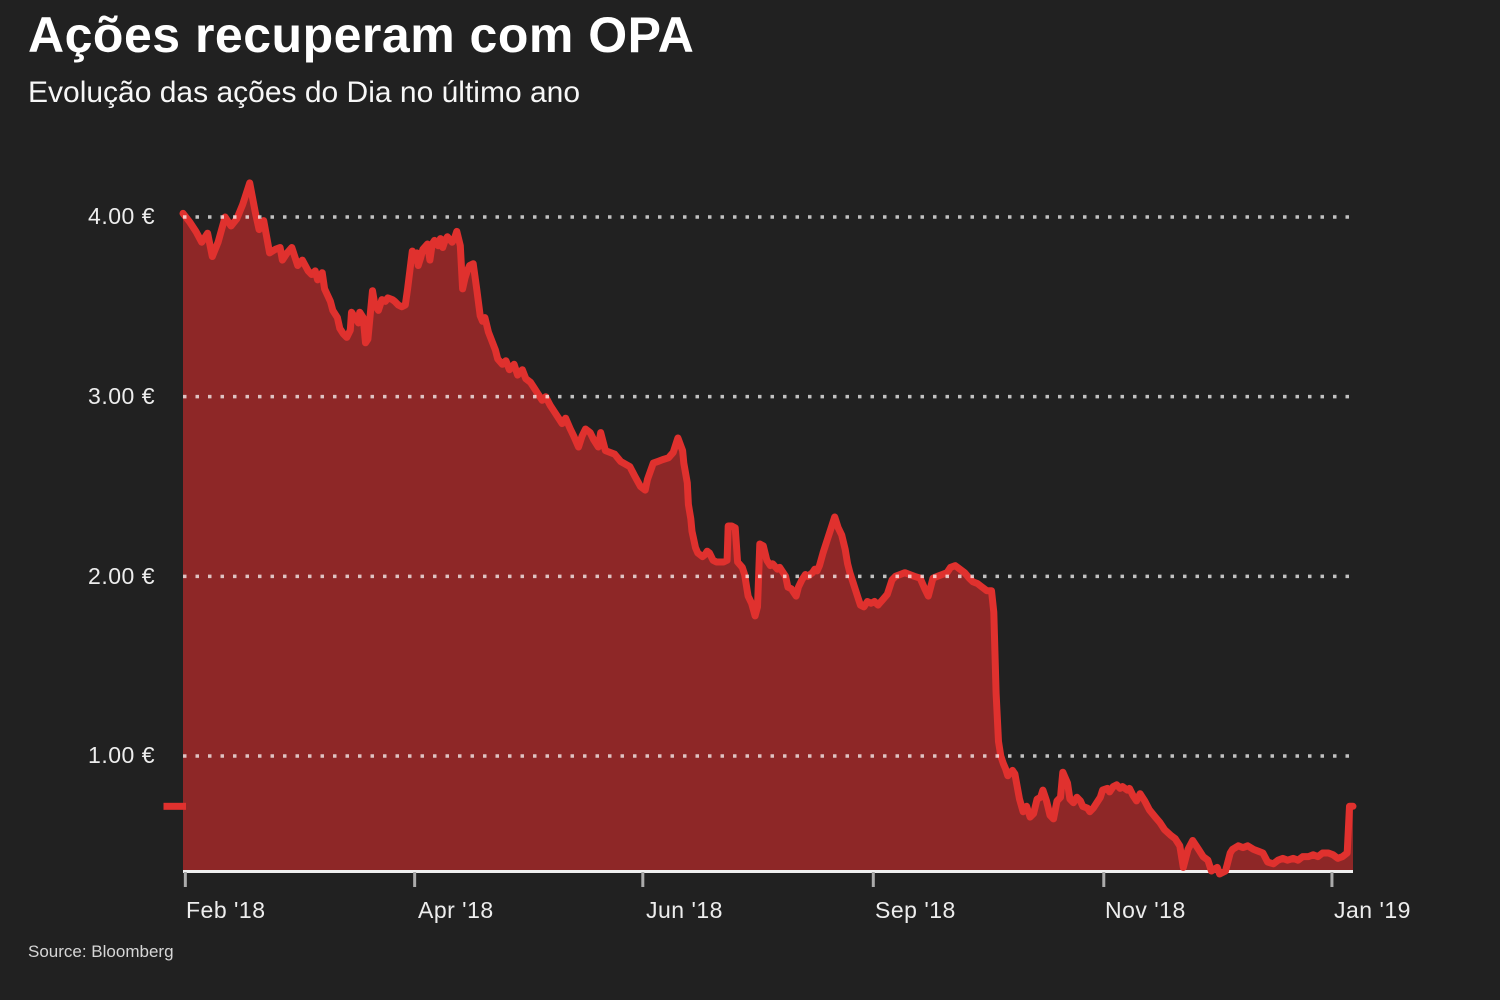 This screenshot has width=1500, height=1000. What do you see at coordinates (456, 910) in the screenshot?
I see `x-axis-label: Apr '18` at bounding box center [456, 910].